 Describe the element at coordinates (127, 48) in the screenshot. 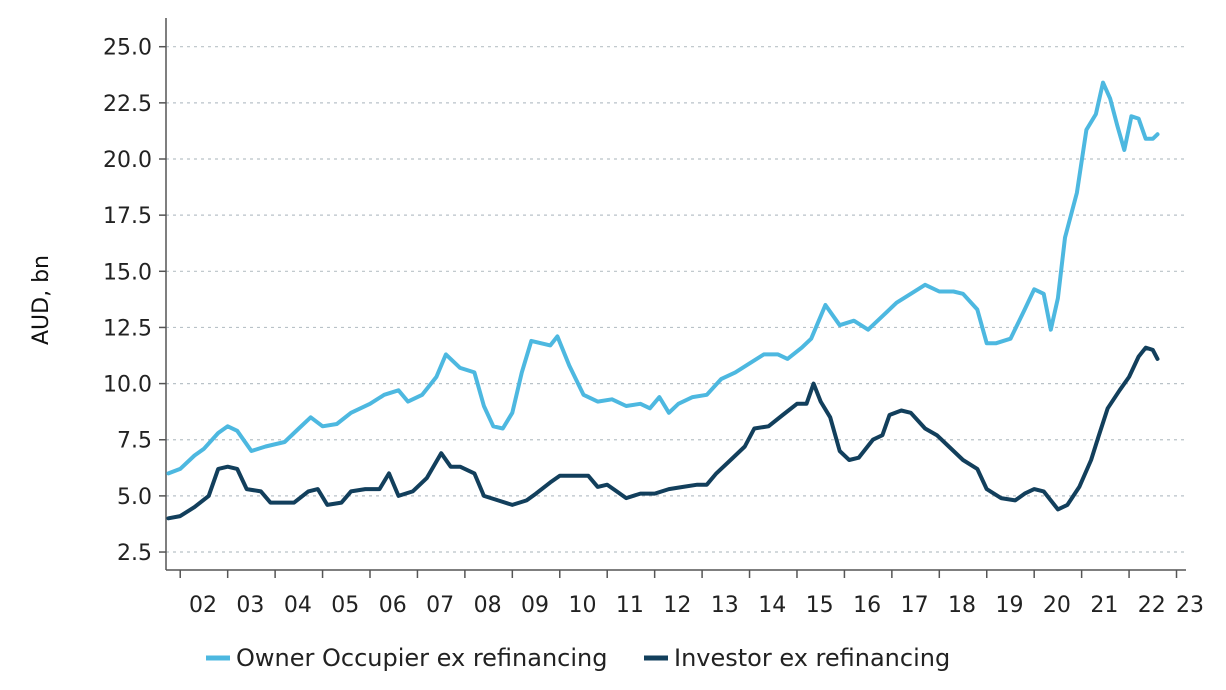

I see `y-tick-label-9: 25.0` at that location.